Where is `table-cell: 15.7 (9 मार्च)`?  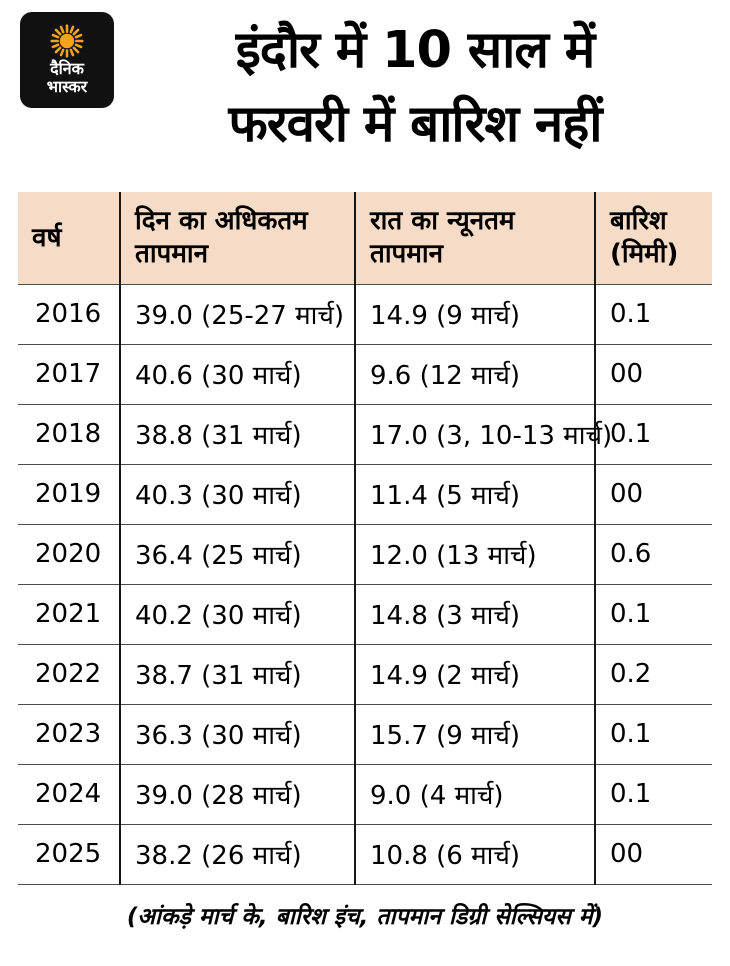
table-cell: 15.7 (9 मार्च) is located at coordinates (475, 734).